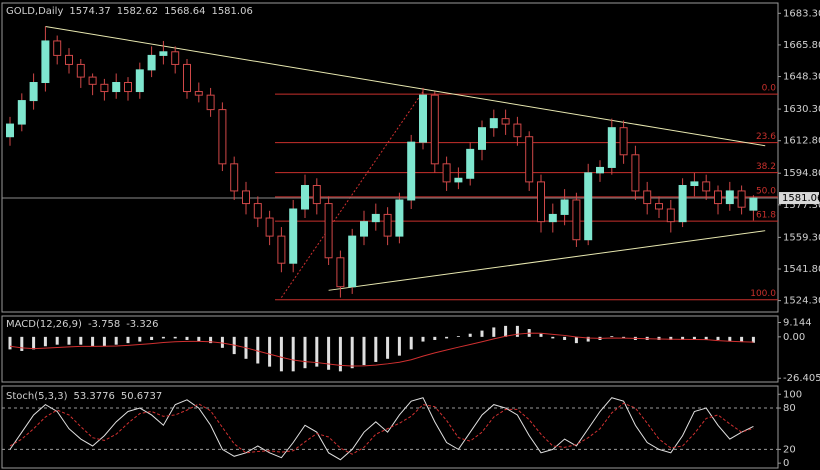 The width and height of the screenshot is (820, 470). Describe the element at coordinates (786, 463) in the screenshot. I see `y-tick-label: 0` at that location.